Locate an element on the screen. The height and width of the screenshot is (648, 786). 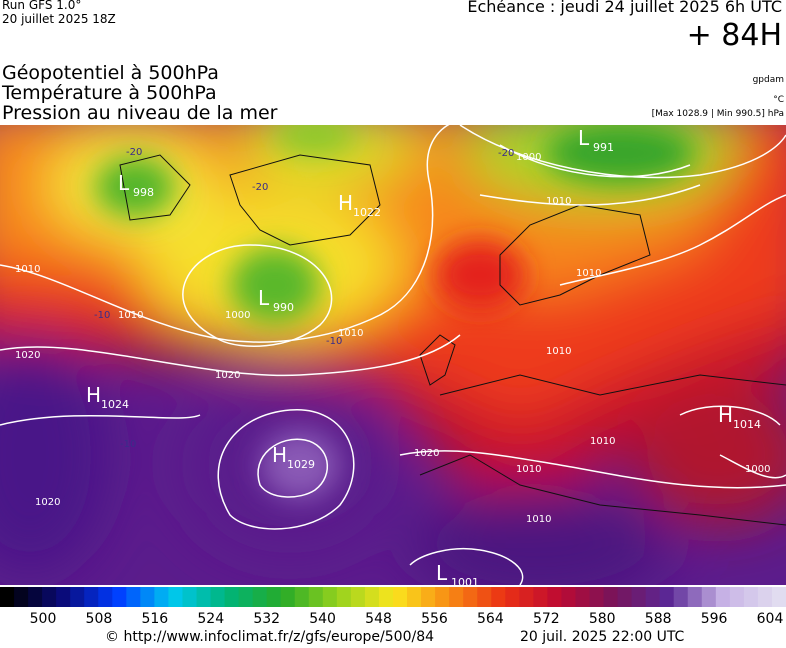
center-value: 1024 is located at coordinates (115, 404).